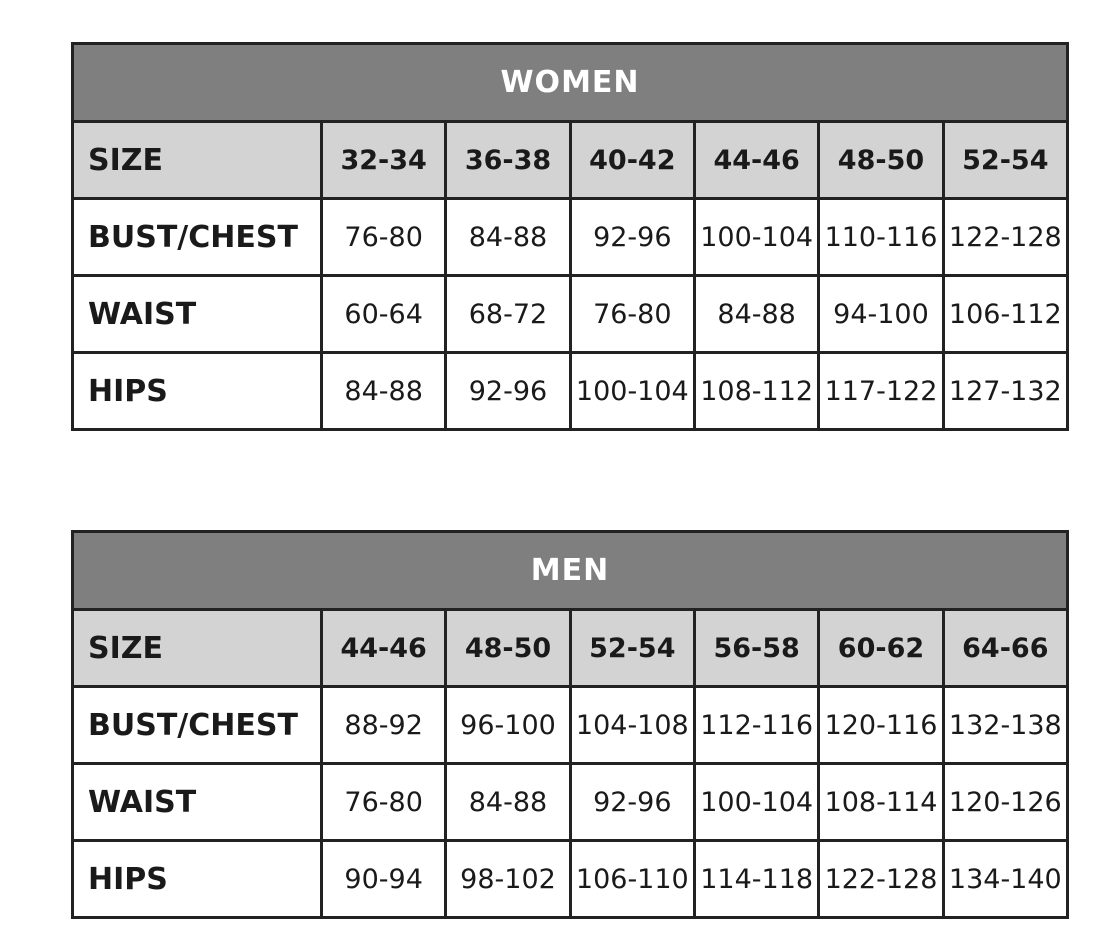 The height and width of the screenshot is (952, 1118). What do you see at coordinates (756, 391) in the screenshot?
I see `measurement-cell: 108-112` at bounding box center [756, 391].